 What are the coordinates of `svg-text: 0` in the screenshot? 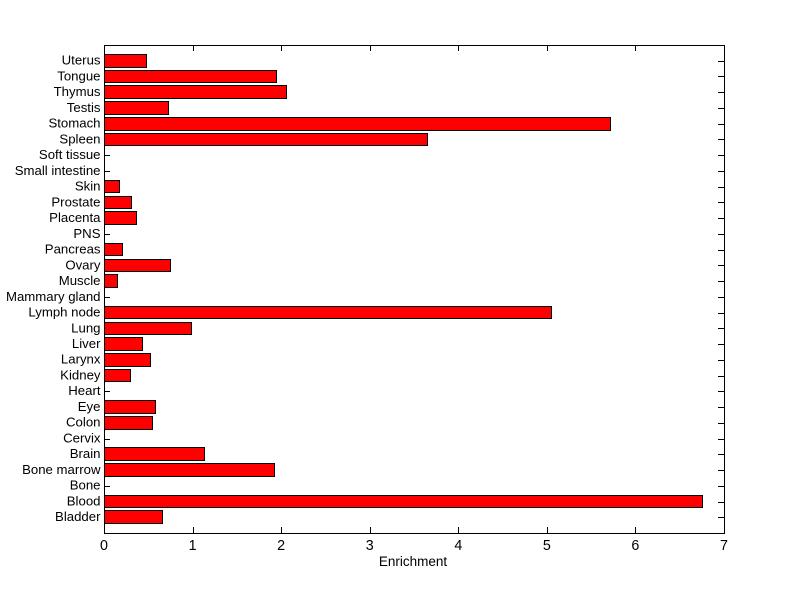 It's located at (104, 546).